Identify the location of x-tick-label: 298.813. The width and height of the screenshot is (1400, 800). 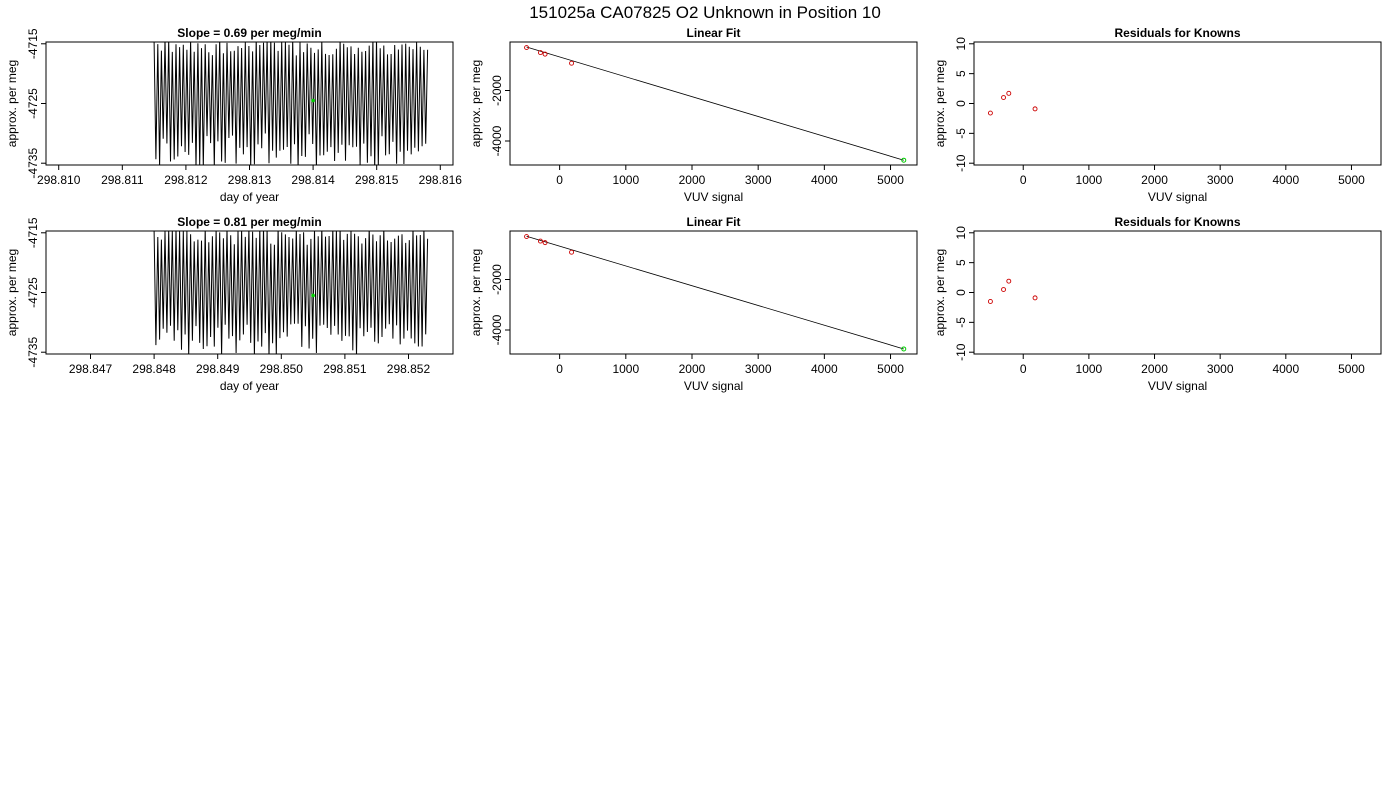
(250, 180).